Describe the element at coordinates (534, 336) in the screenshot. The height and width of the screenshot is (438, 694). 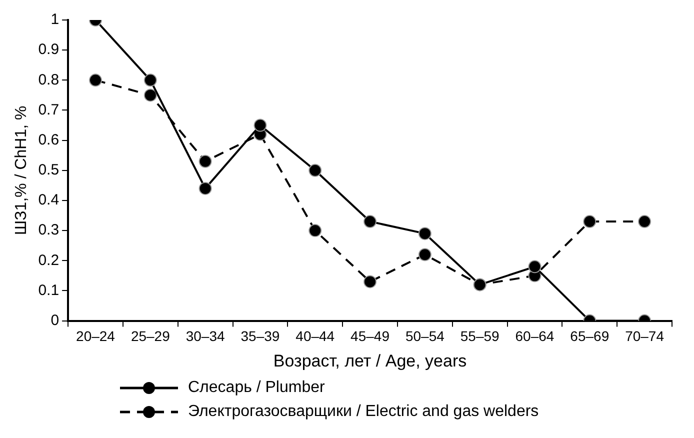
I see `x-tick-label: 60–64` at that location.